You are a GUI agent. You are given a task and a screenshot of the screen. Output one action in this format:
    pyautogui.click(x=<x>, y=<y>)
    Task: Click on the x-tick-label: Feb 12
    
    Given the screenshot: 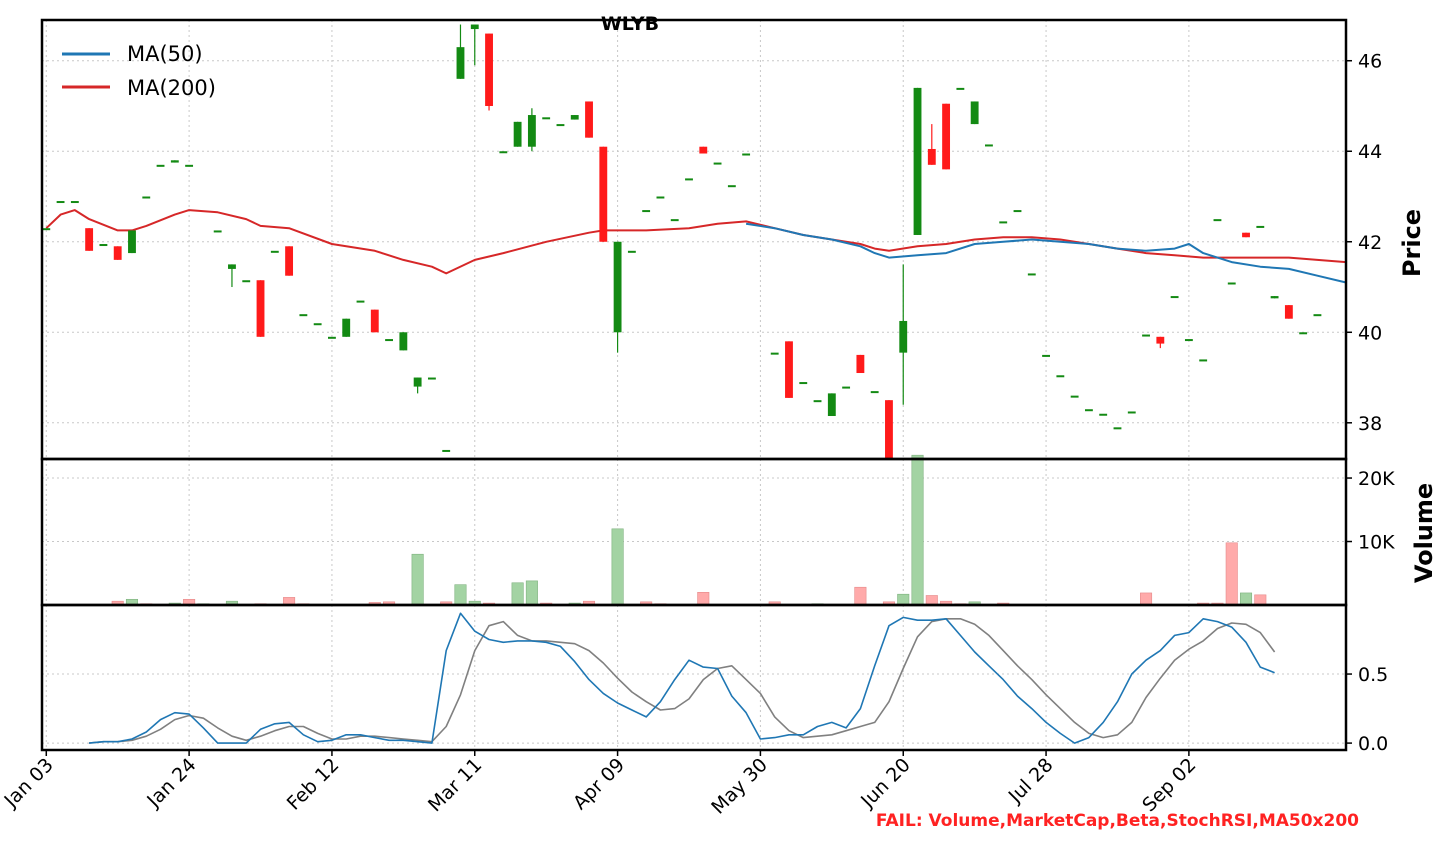 What is the action you would take?
    pyautogui.click(x=313, y=784)
    